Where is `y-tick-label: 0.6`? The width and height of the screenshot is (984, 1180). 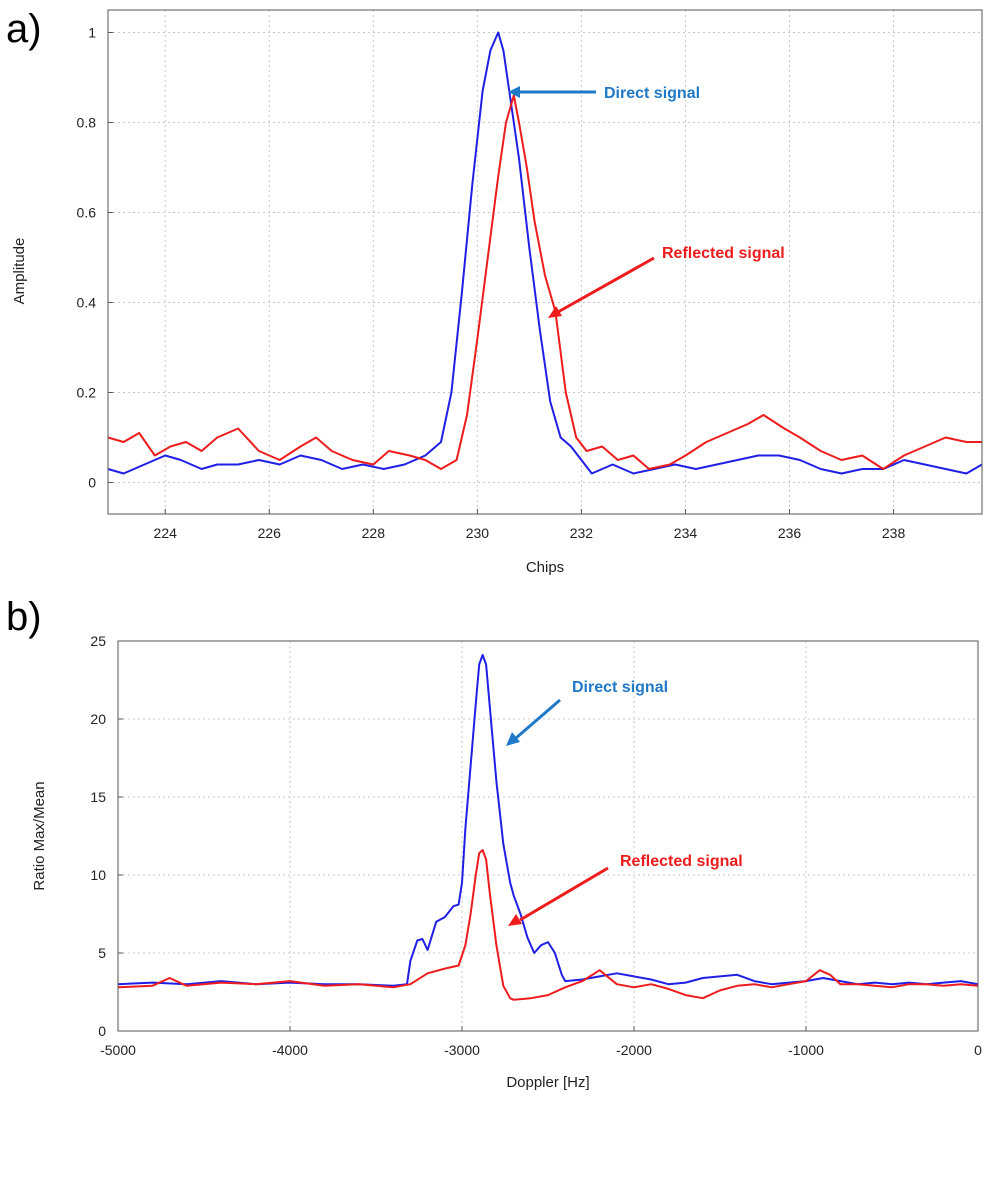 y-tick-label: 0.6 is located at coordinates (87, 213).